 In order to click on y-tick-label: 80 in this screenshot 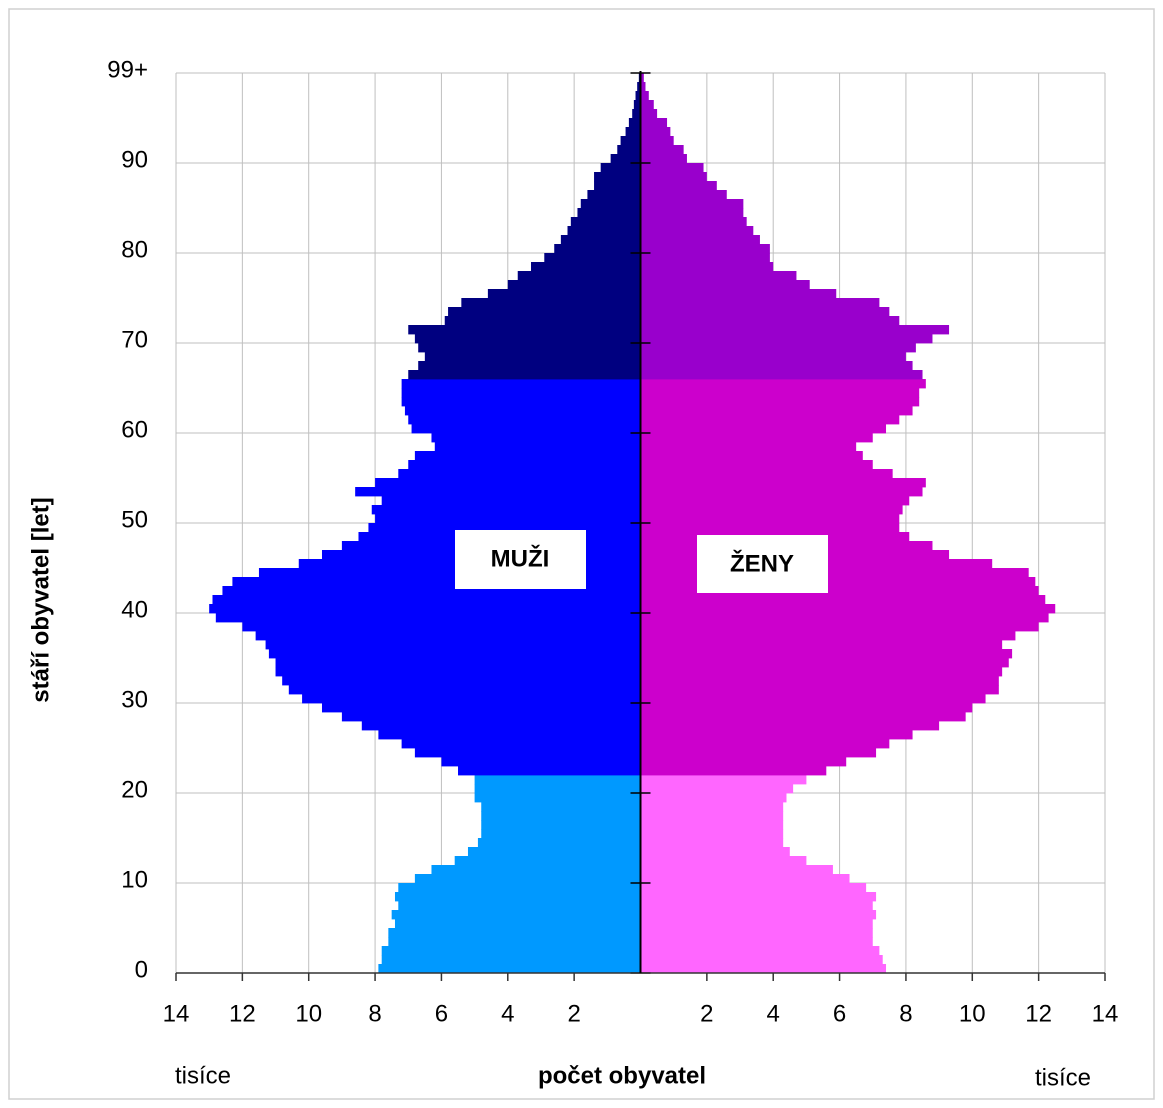, I will do `click(134, 249)`.